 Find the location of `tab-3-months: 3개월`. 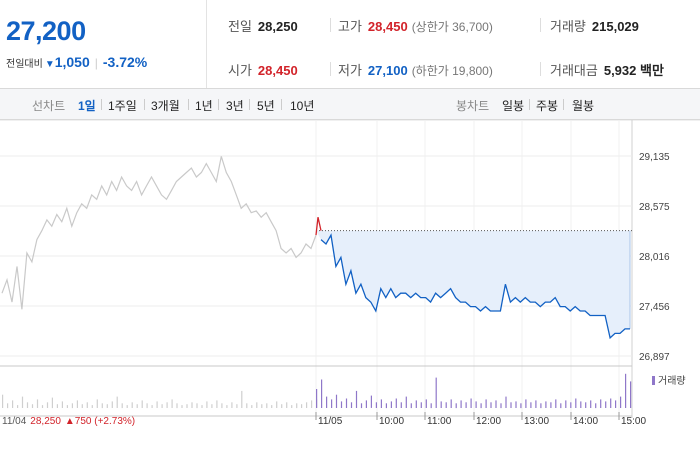

tab-3-months: 3개월 is located at coordinates (165, 106).